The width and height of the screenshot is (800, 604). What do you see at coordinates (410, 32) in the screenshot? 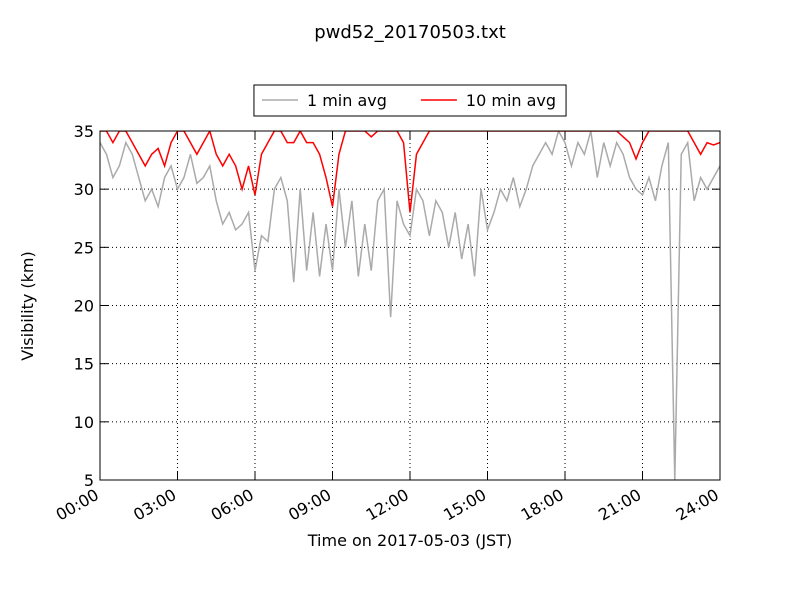
I see `chart-title: pwd52_20170503.txt` at bounding box center [410, 32].